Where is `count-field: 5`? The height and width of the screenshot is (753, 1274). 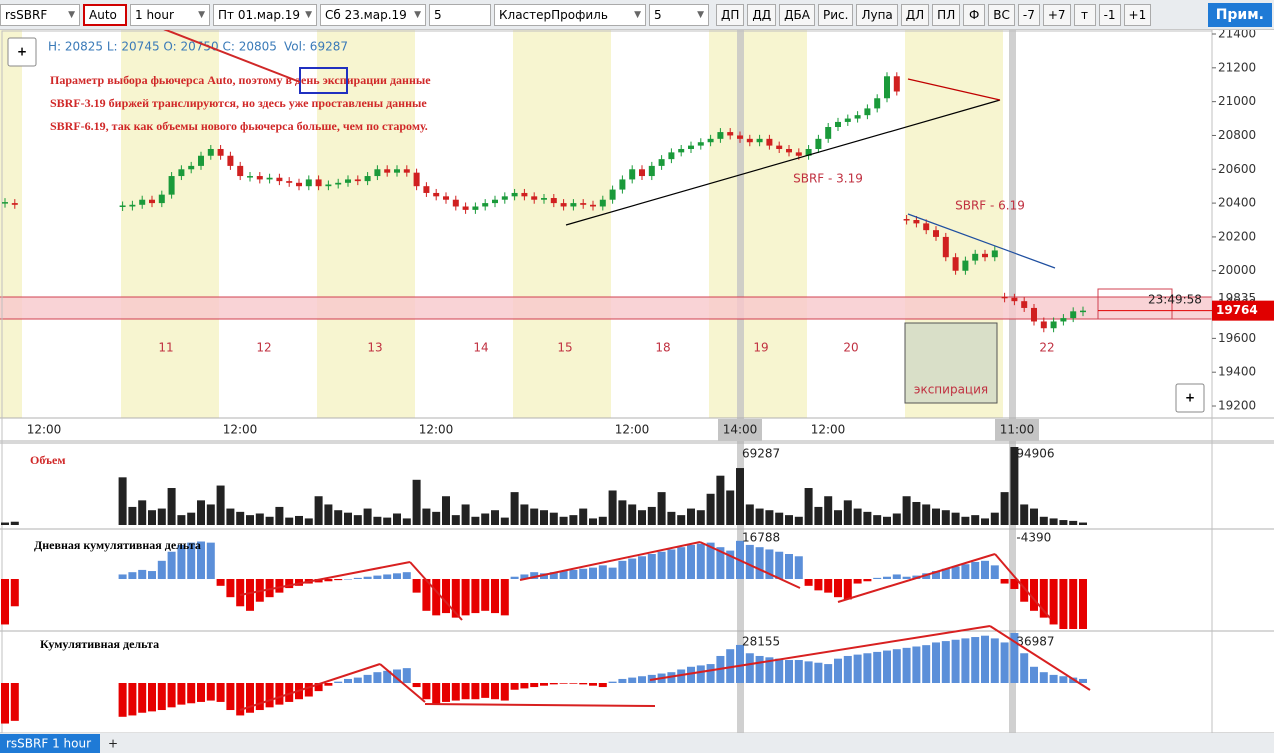 count-field: 5 is located at coordinates (460, 14).